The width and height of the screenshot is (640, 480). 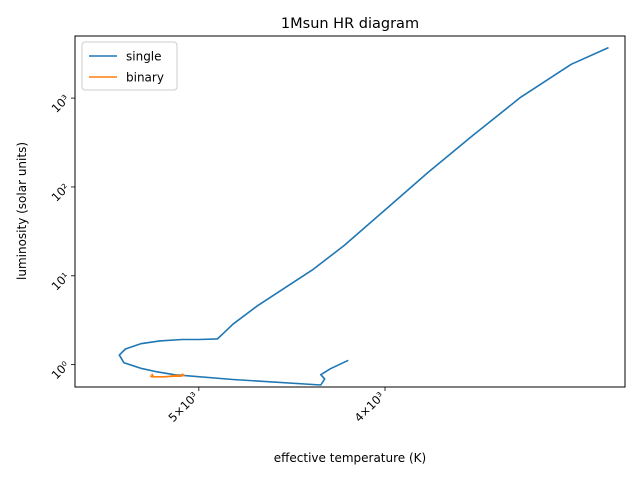 What do you see at coordinates (144, 57) in the screenshot?
I see `legend-label-single: single` at bounding box center [144, 57].